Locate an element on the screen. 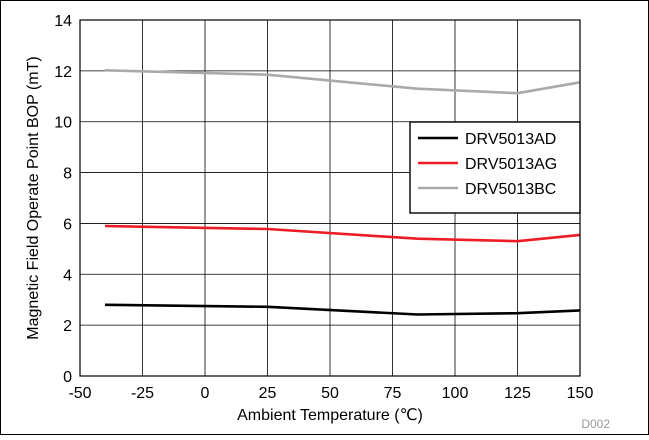 The height and width of the screenshot is (440, 649). x-tick-label: -50 is located at coordinates (79, 393).